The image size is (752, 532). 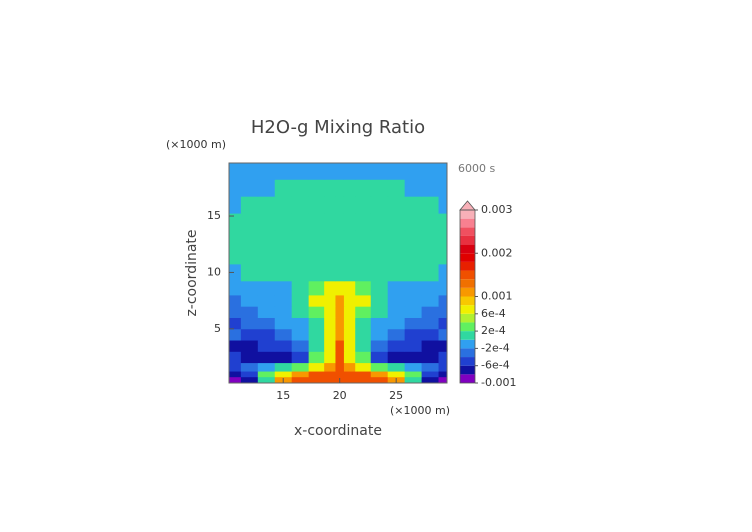 What do you see at coordinates (214, 271) in the screenshot?
I see `y-tick-label: 10` at bounding box center [214, 271].